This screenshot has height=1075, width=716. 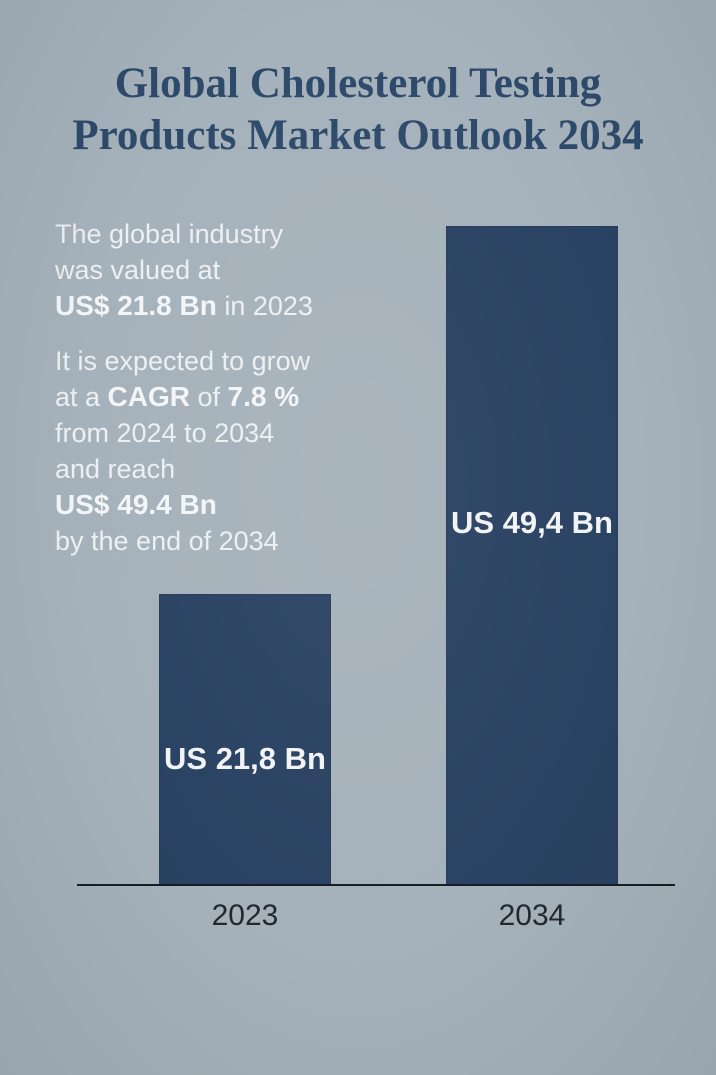 I want to click on valuation-line1: The global industry, so click(x=169, y=234).